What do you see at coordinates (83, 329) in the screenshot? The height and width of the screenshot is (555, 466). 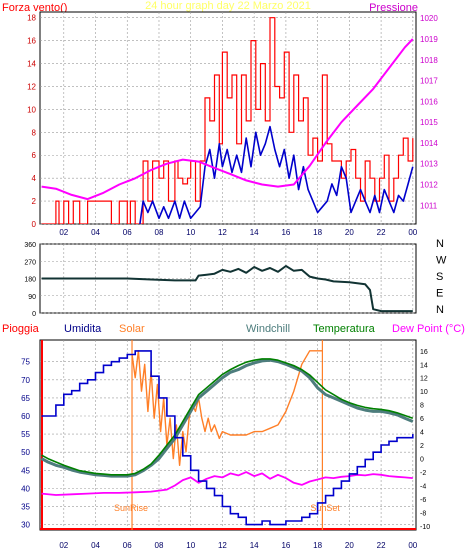 I see `humidity-label: Umidita` at bounding box center [83, 329].